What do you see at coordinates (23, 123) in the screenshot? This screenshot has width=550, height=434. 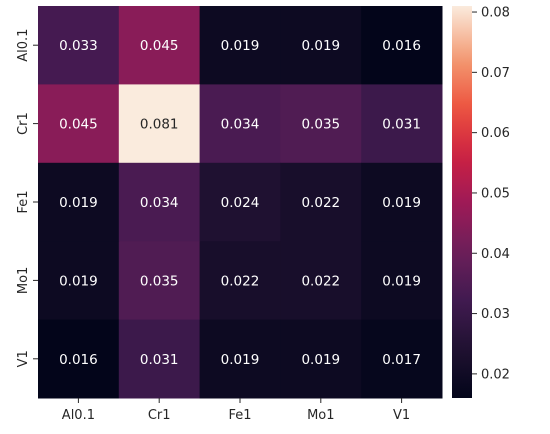 I see `y-tick-label: Cr1` at bounding box center [23, 123].